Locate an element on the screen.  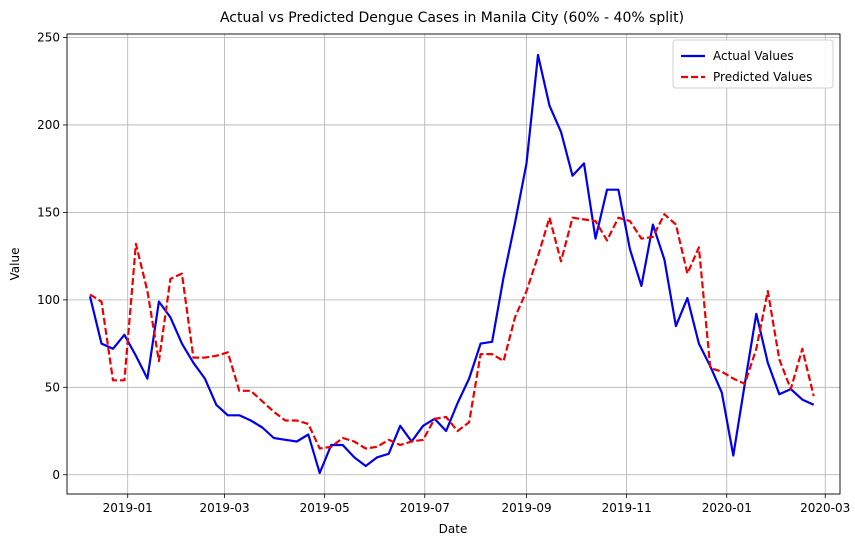
x-tick-label: 2019-11 is located at coordinates (627, 508).